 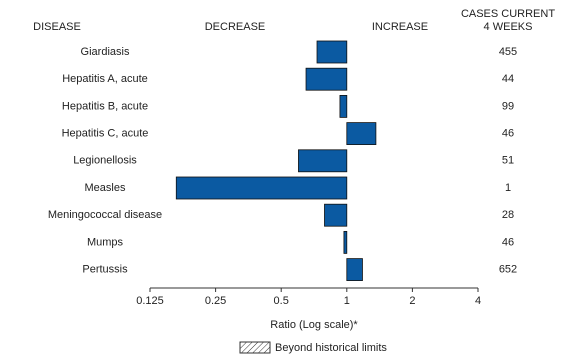 What do you see at coordinates (314, 325) in the screenshot?
I see `x-axis-label: Ratio (Log scale)*` at bounding box center [314, 325].